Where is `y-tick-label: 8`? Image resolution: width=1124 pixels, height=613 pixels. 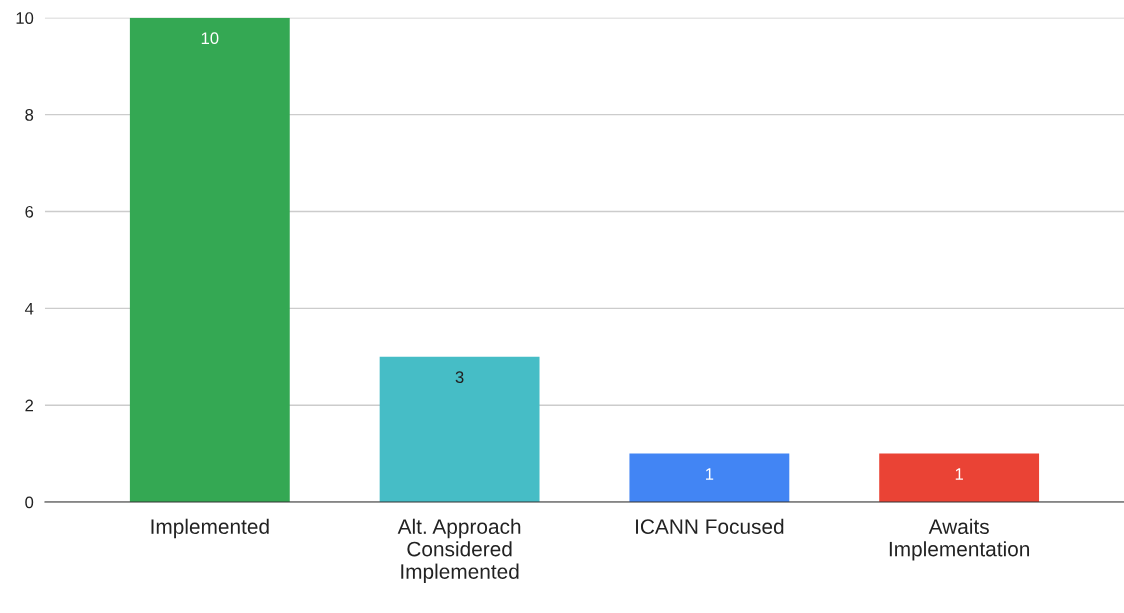 y-tick-label: 8 is located at coordinates (29, 115).